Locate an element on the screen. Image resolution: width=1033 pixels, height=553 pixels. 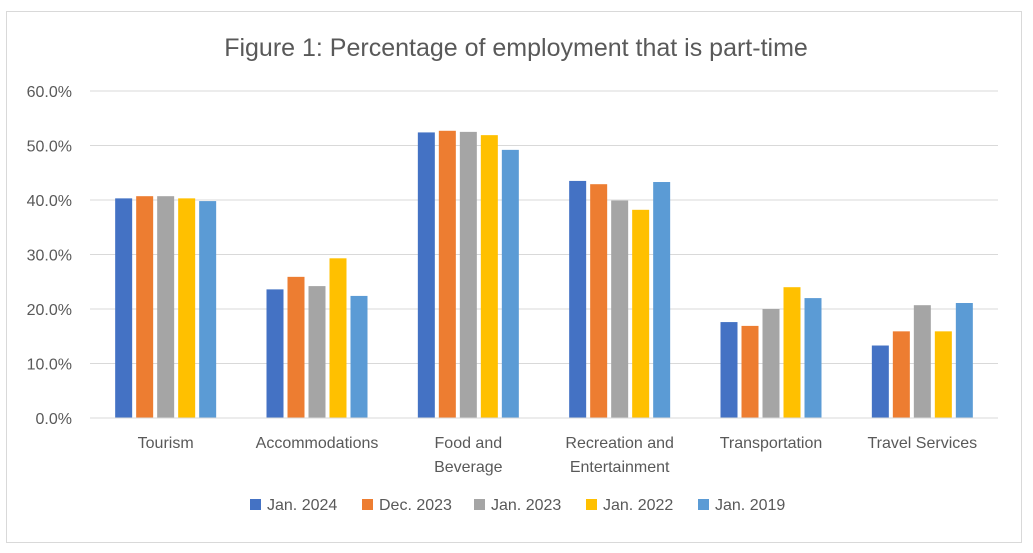
legend-item: Dec. 2023 is located at coordinates (407, 505).